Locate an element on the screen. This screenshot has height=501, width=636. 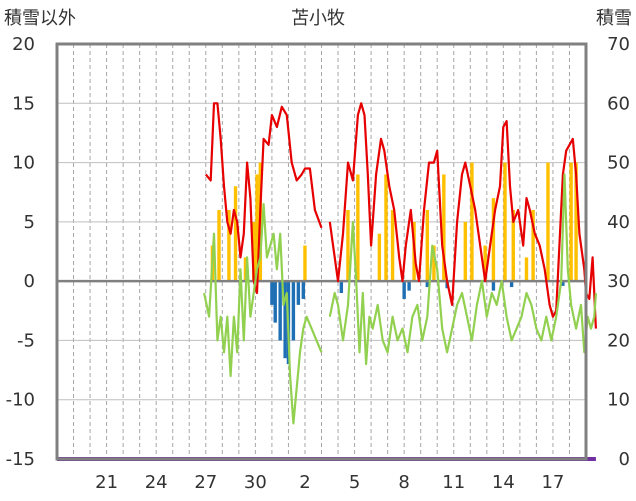
chart-title: 苫小牧 is located at coordinates (318, 18).